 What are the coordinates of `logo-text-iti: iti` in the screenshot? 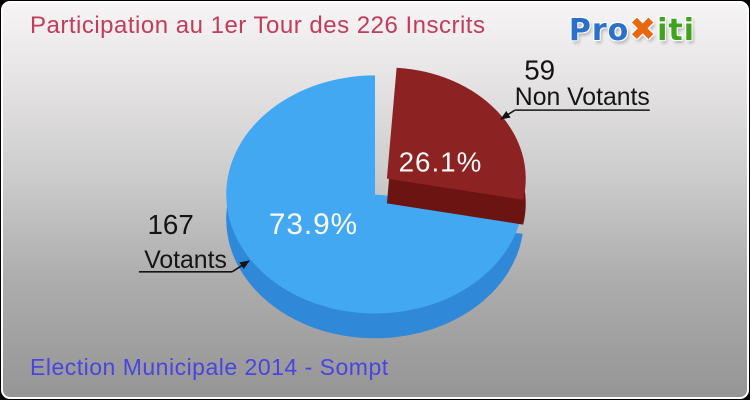 It's located at (676, 30).